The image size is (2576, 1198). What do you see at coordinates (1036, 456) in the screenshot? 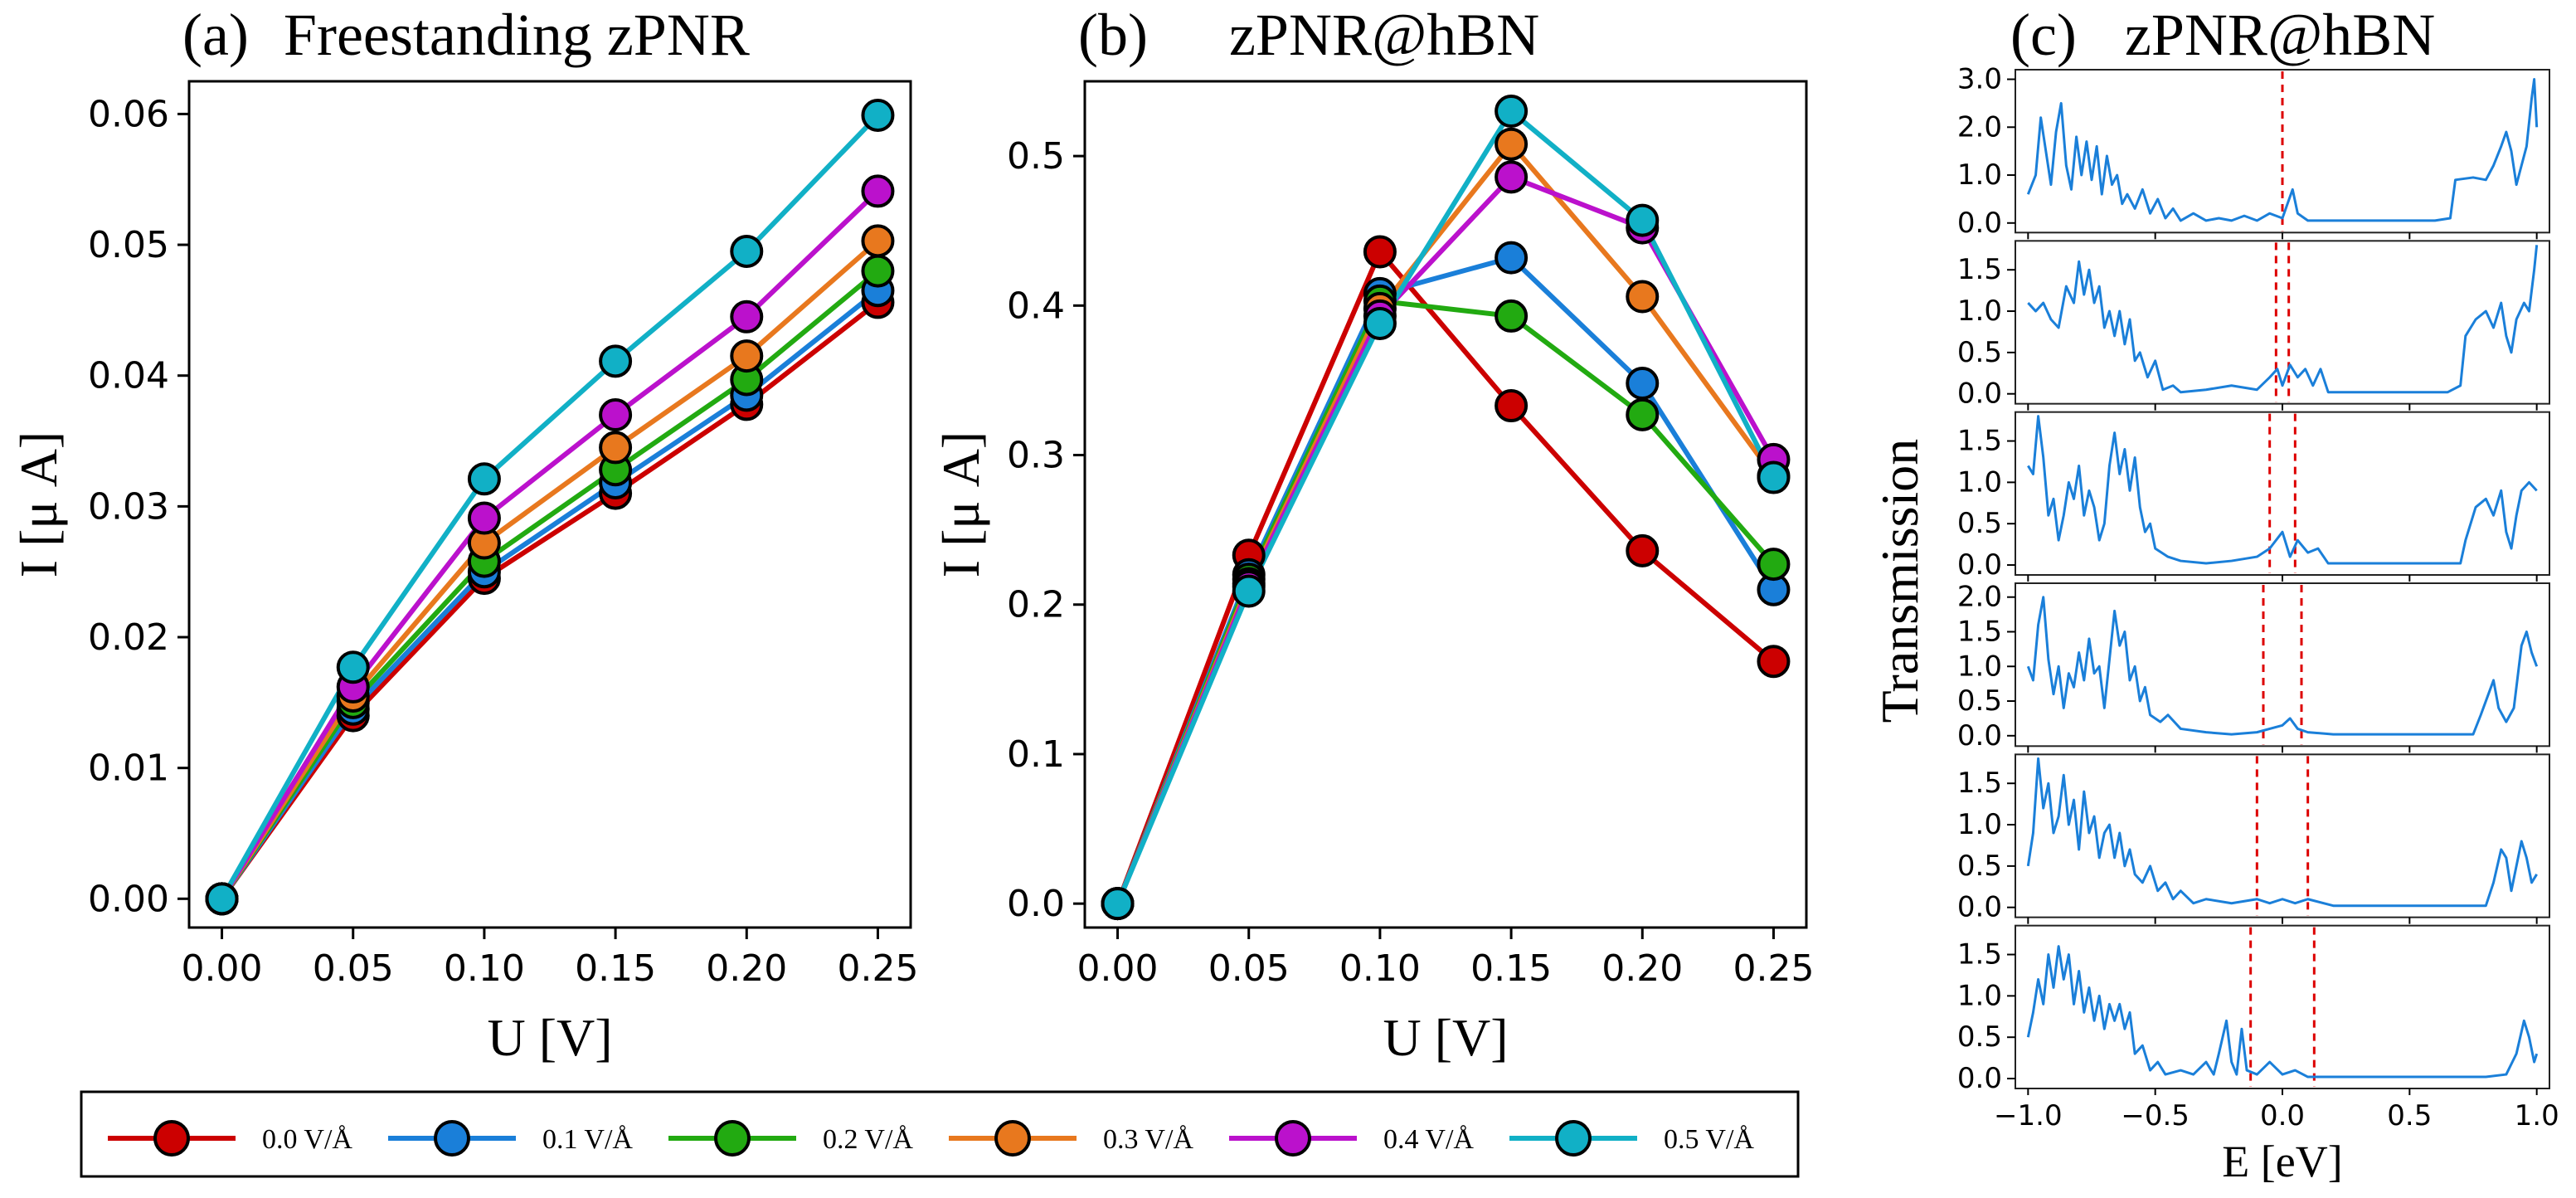
I see `y-tick-label: 0.3` at bounding box center [1036, 456].